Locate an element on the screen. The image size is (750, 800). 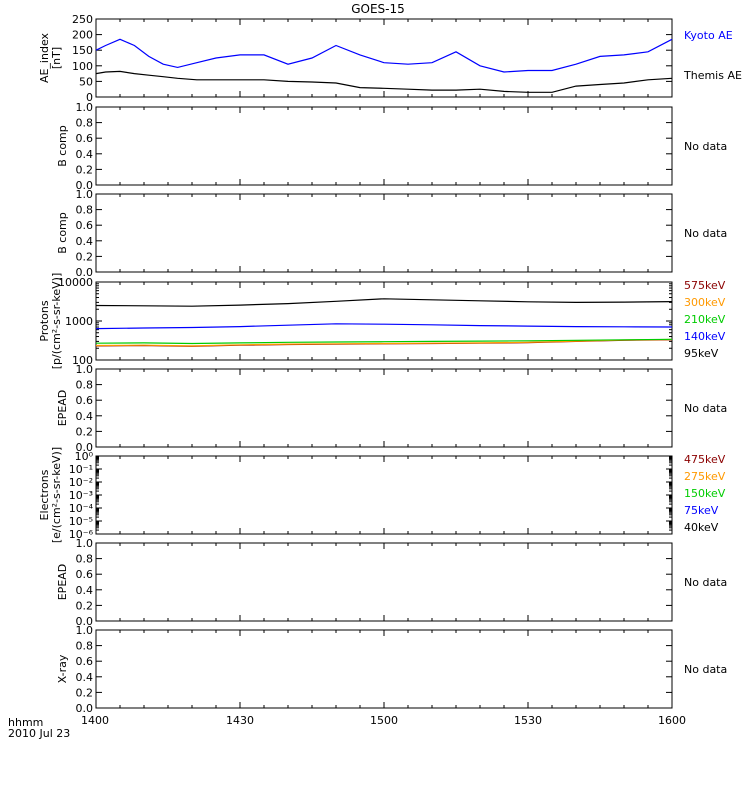
time-axis-date-label: 2010 Jul 23 is located at coordinates (39, 733).